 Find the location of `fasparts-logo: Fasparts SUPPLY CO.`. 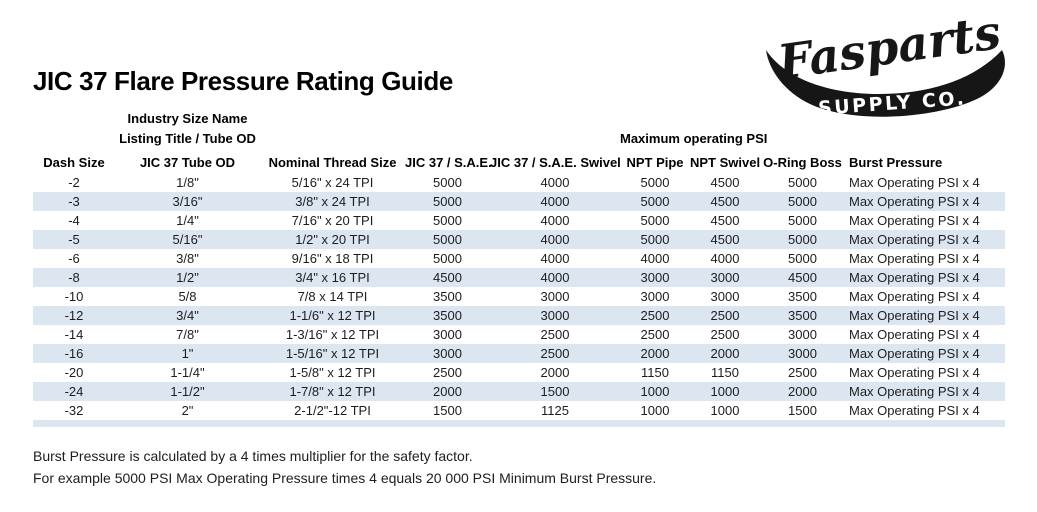

fasparts-logo: Fasparts SUPPLY CO. is located at coordinates (885, 62).